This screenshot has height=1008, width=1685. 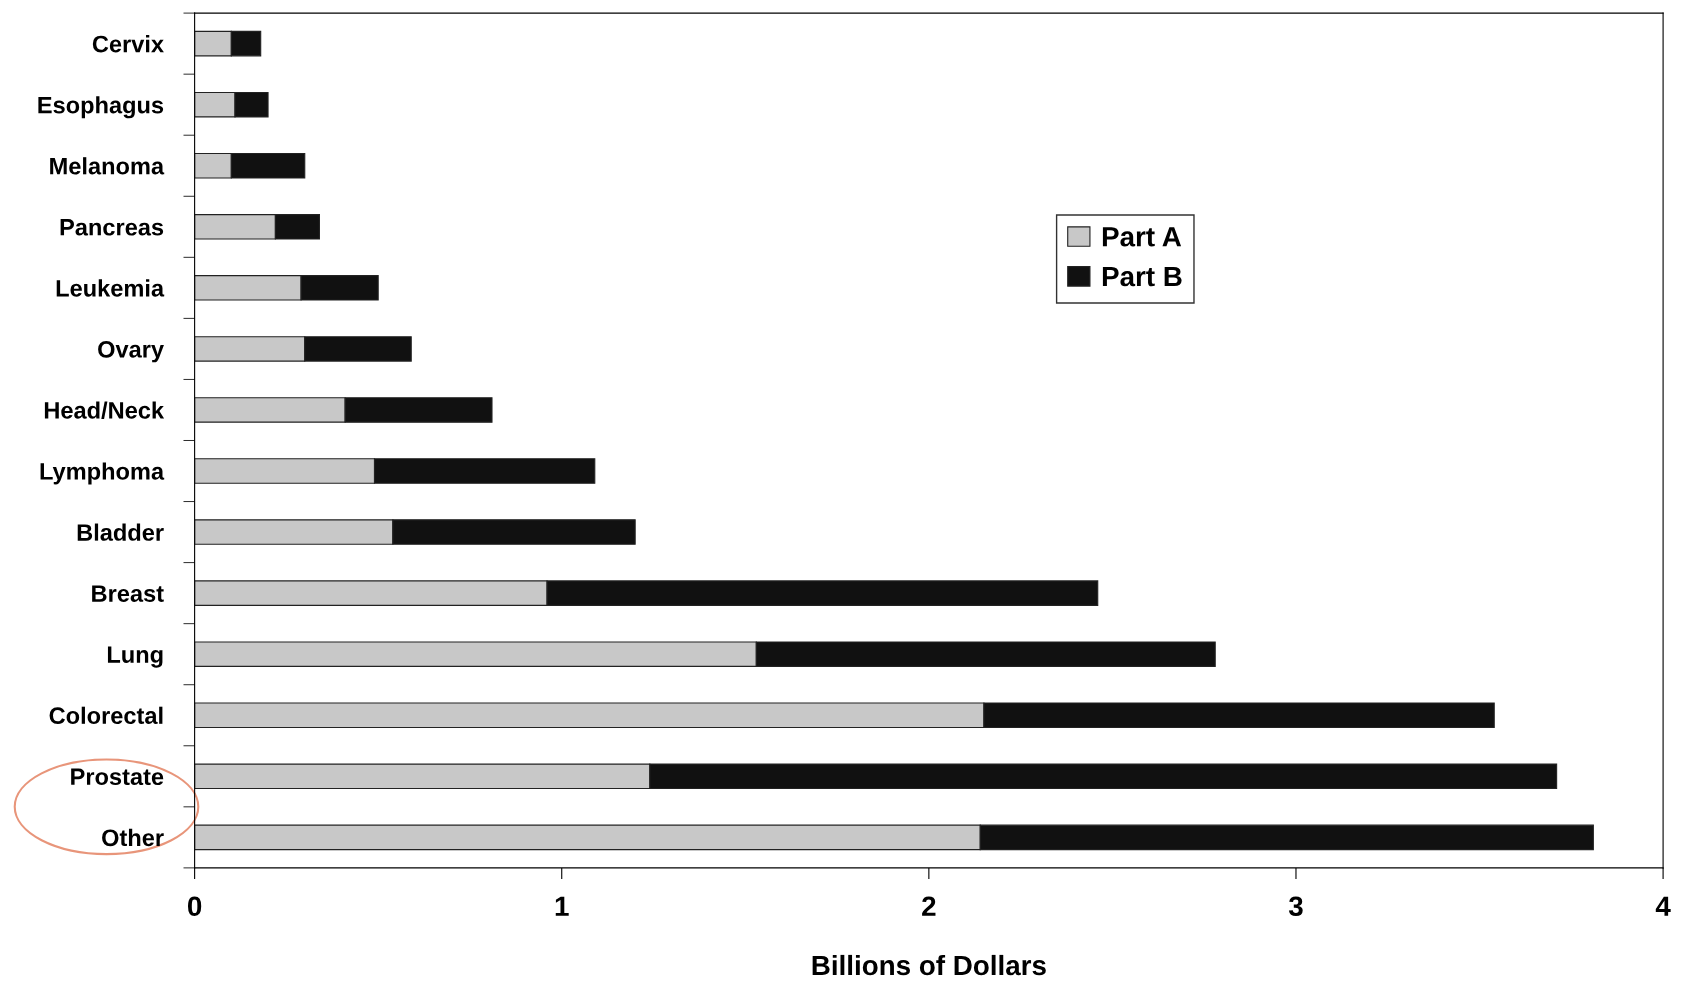 What do you see at coordinates (929, 906) in the screenshot?
I see `x-tick-label: 2` at bounding box center [929, 906].